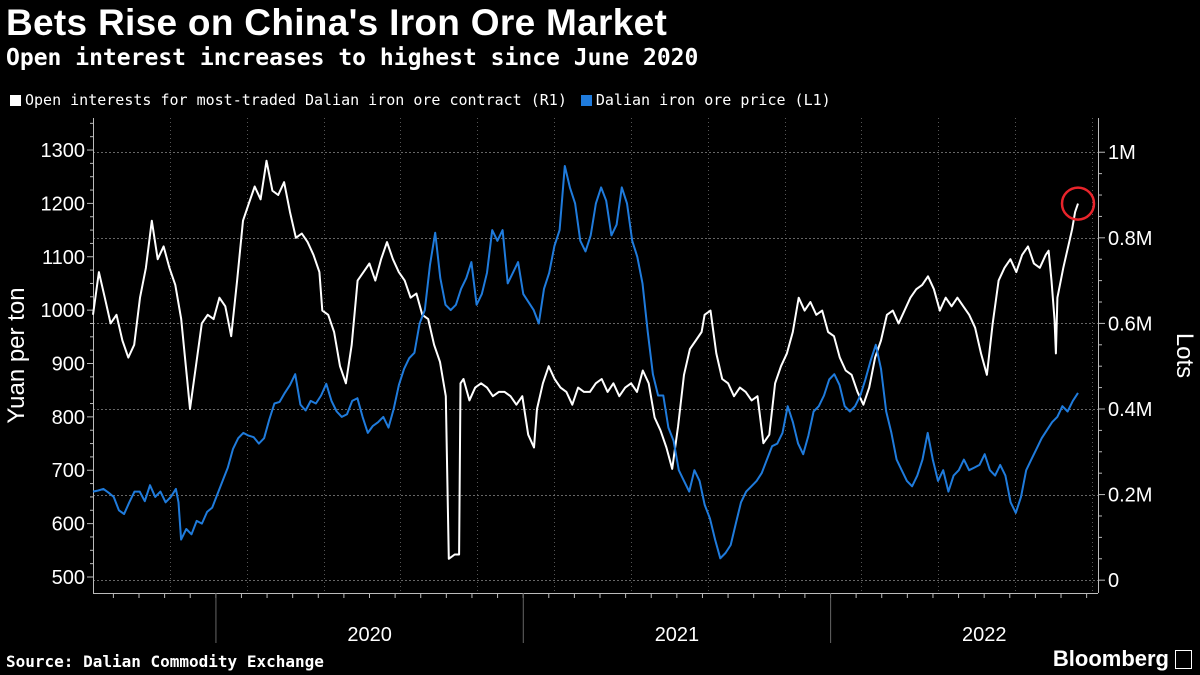 This screenshot has width=1200, height=675. I want to click on right-axis-title: Lots, so click(1184, 355).